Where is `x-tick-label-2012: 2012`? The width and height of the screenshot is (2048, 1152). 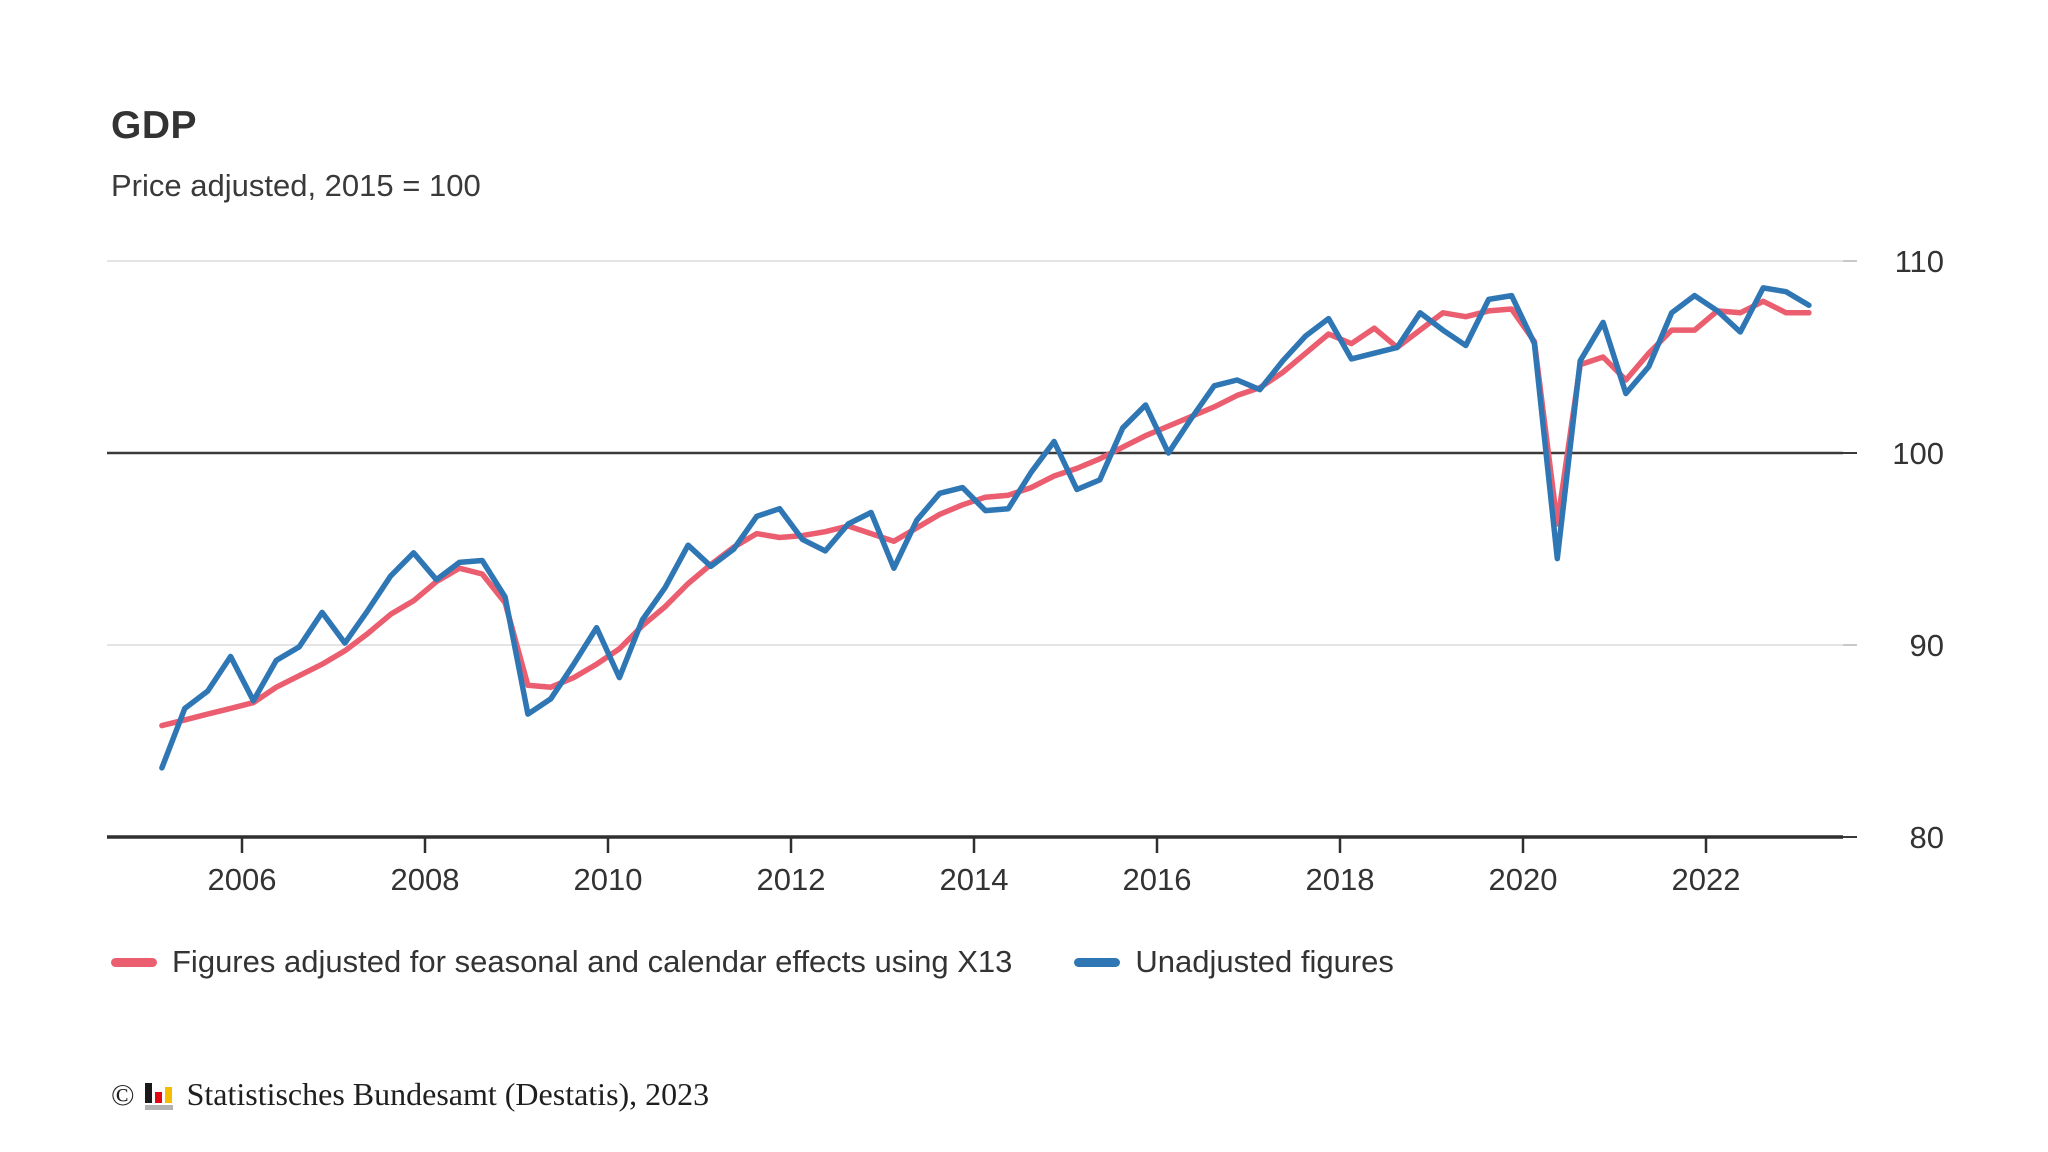 x-tick-label-2012: 2012 is located at coordinates (791, 879).